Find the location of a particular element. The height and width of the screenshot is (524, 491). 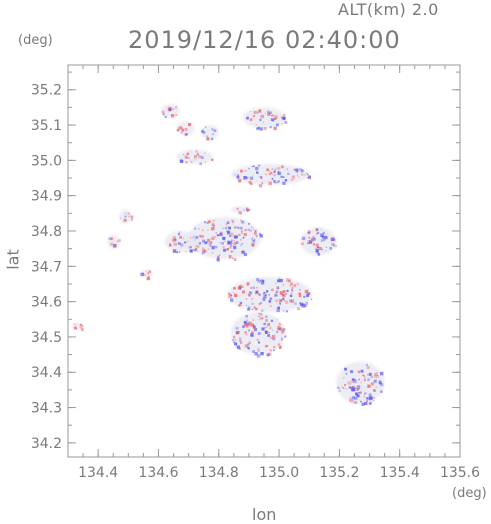

x-tick-label: 134.6 is located at coordinates (158, 473).